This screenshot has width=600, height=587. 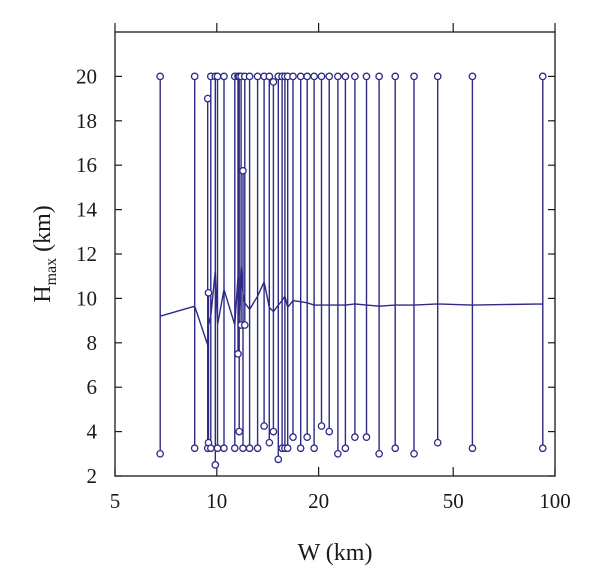 I want to click on y-tick-label: 14, so click(x=87, y=210).